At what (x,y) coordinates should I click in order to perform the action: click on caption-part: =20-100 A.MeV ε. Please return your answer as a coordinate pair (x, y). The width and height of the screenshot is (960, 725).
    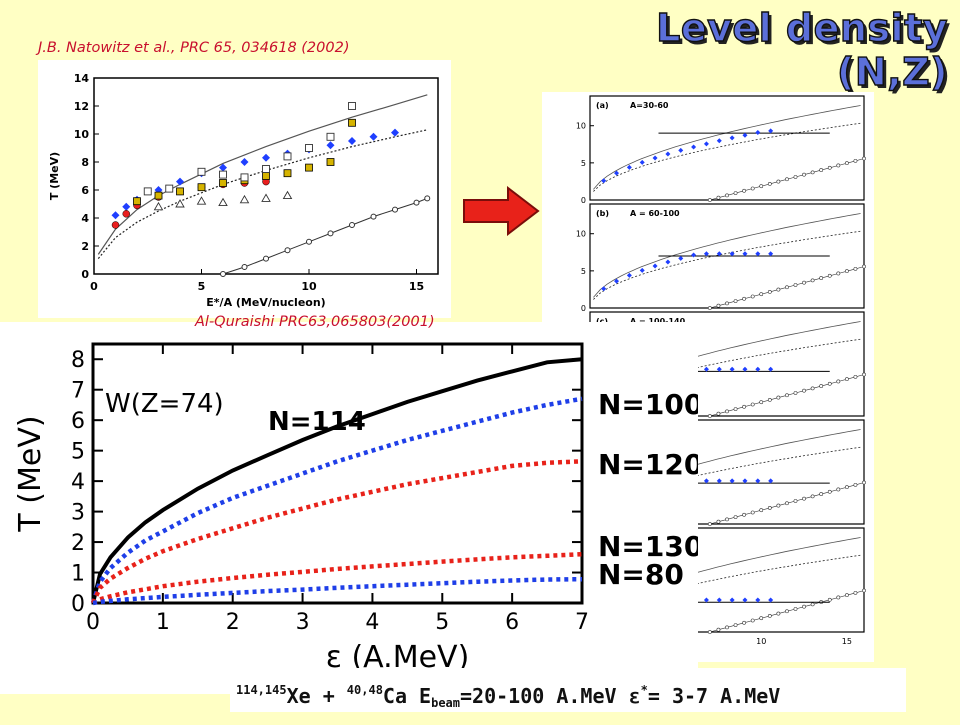
    Looking at the image, I should click on (550, 696).